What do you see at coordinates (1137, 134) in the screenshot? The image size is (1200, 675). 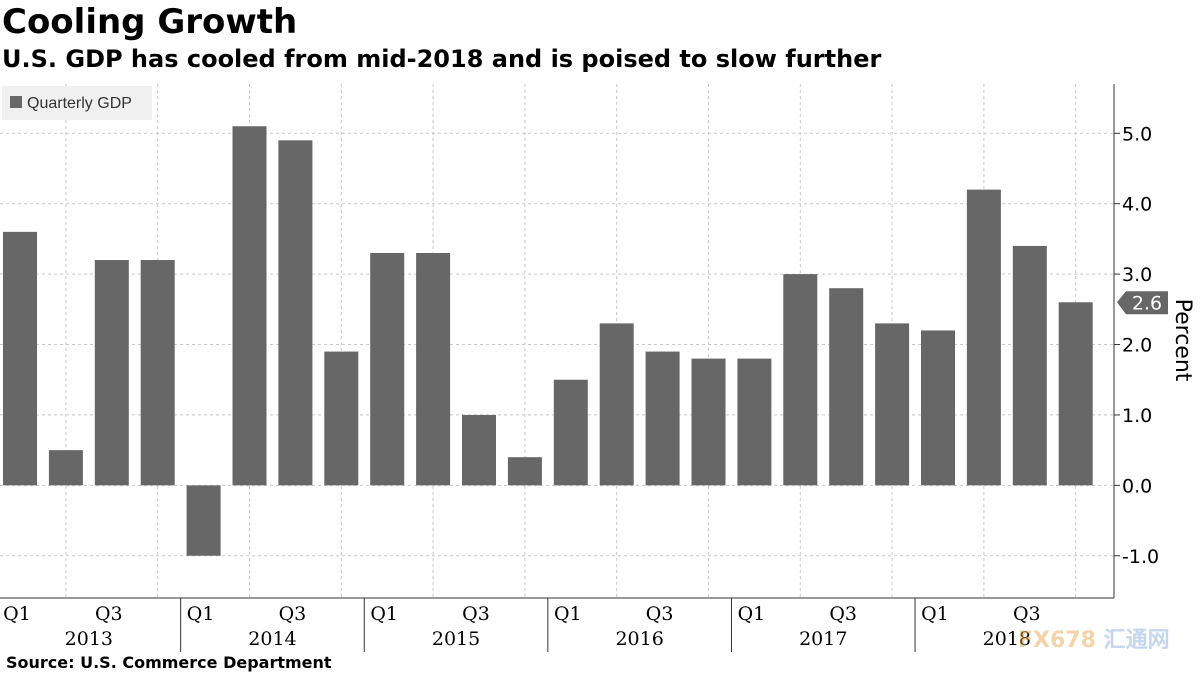 I see `y-tick-label: 5.0` at bounding box center [1137, 134].